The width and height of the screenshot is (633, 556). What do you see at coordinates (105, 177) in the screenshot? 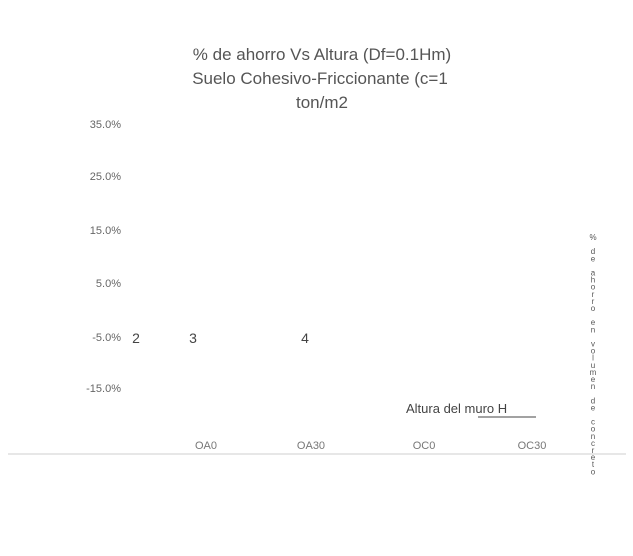
I see `y-tick-label: 25.0%` at bounding box center [105, 177].